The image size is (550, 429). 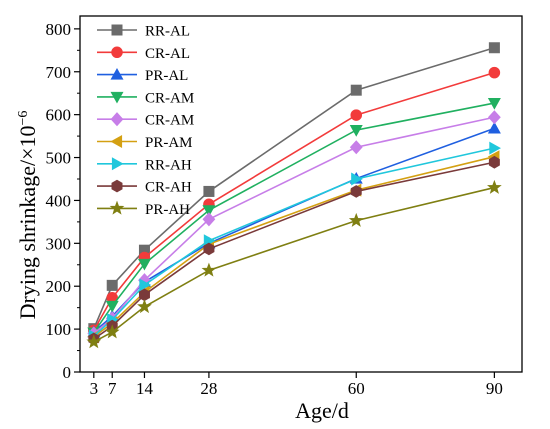 I want to click on y-axis-title-main: Drying shrinkage/×10, so click(x=27, y=223).